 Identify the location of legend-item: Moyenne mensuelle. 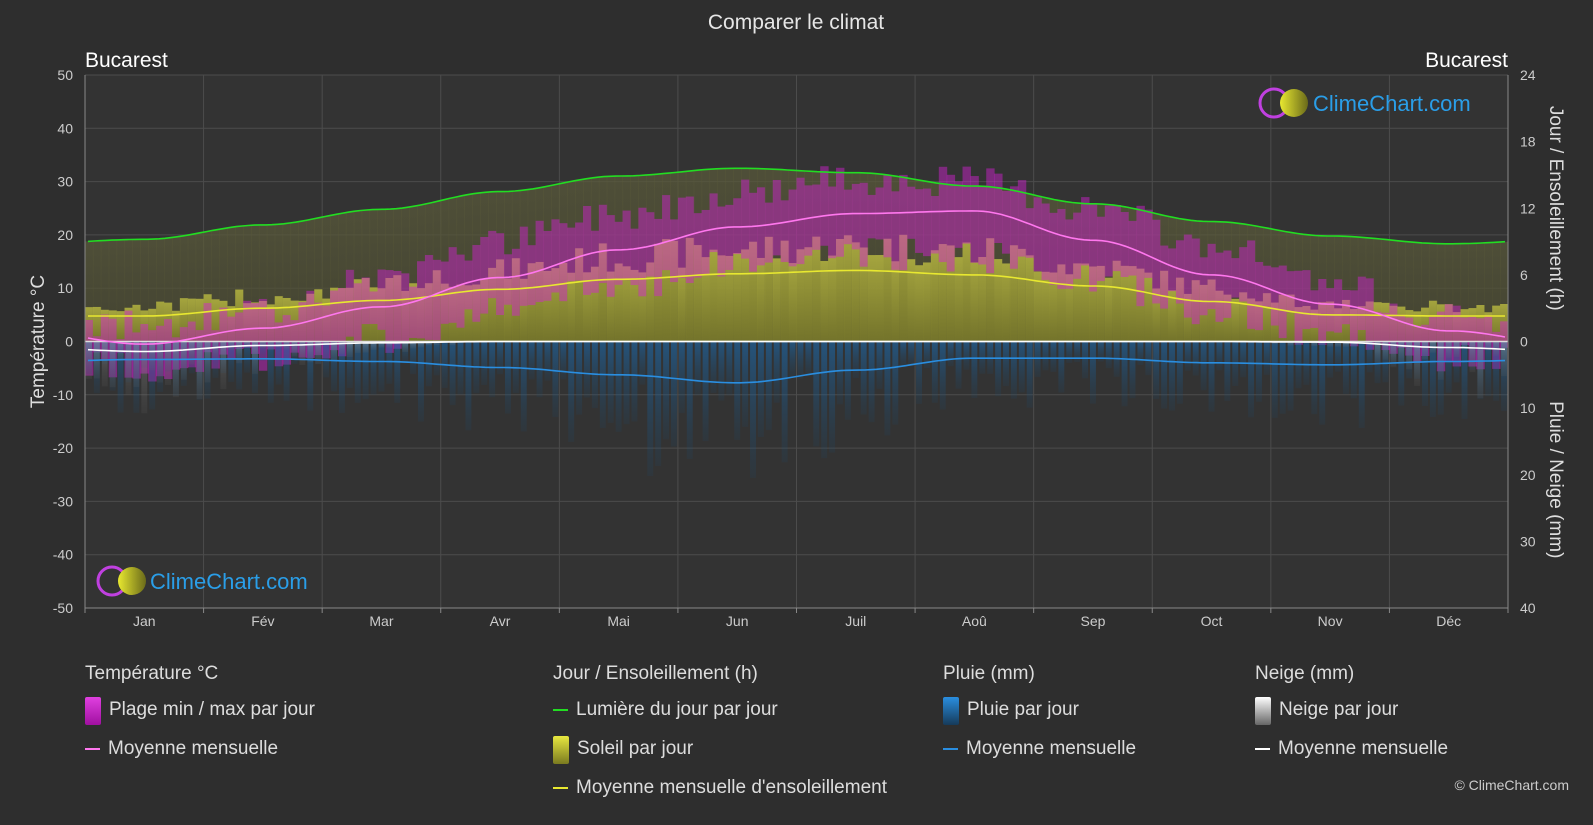
(200, 757).